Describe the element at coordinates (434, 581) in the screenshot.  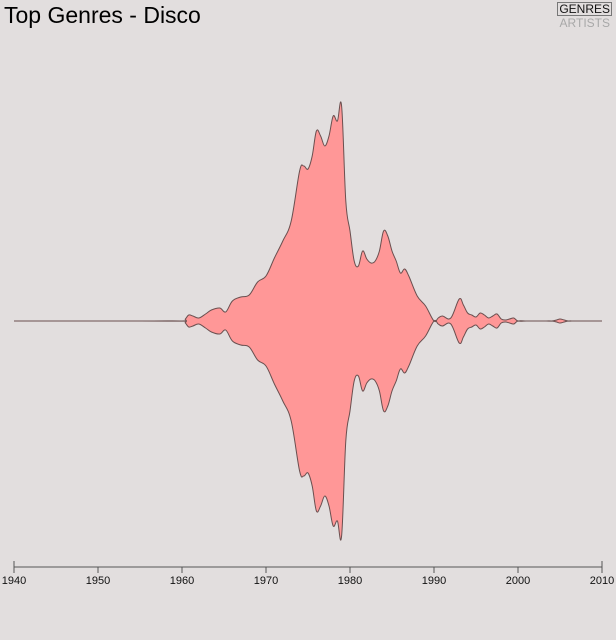
I see `x-tick-label-1990: 1990` at that location.